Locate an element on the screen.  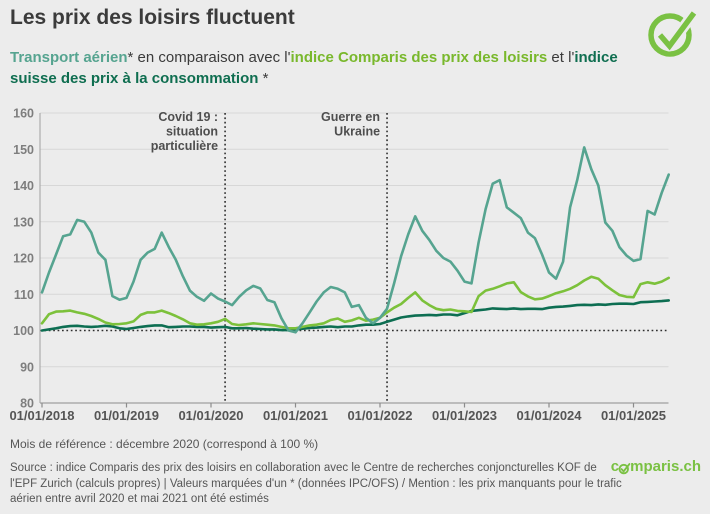
event-annotation: situation is located at coordinates (192, 132).